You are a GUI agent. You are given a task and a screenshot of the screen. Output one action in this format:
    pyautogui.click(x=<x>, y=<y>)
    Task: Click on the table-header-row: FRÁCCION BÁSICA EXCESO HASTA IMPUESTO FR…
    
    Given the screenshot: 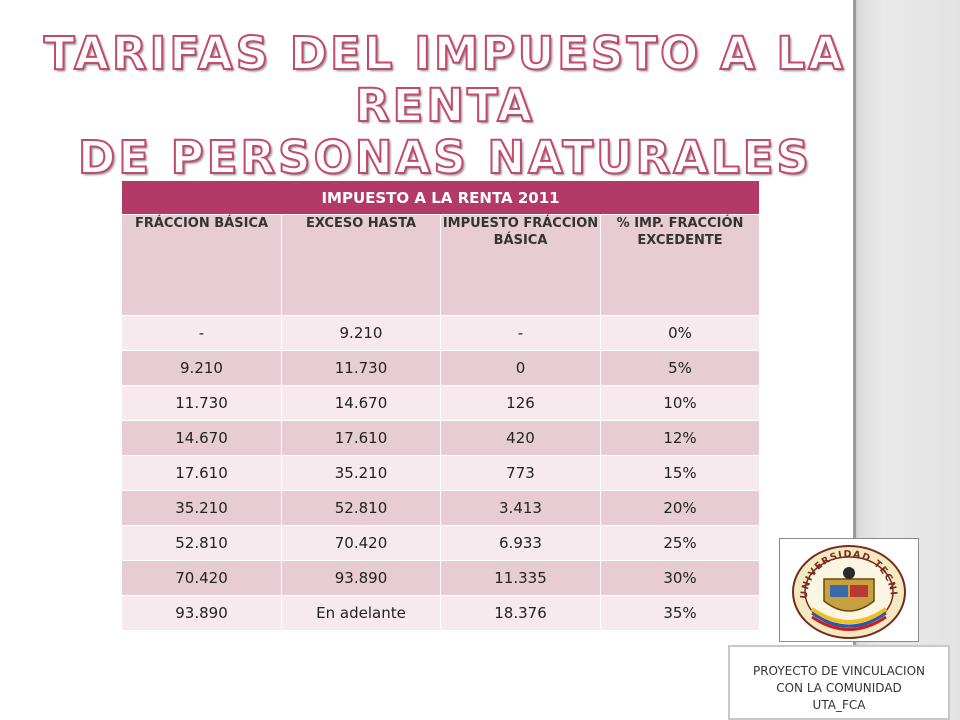 What is the action you would take?
    pyautogui.click(x=441, y=265)
    